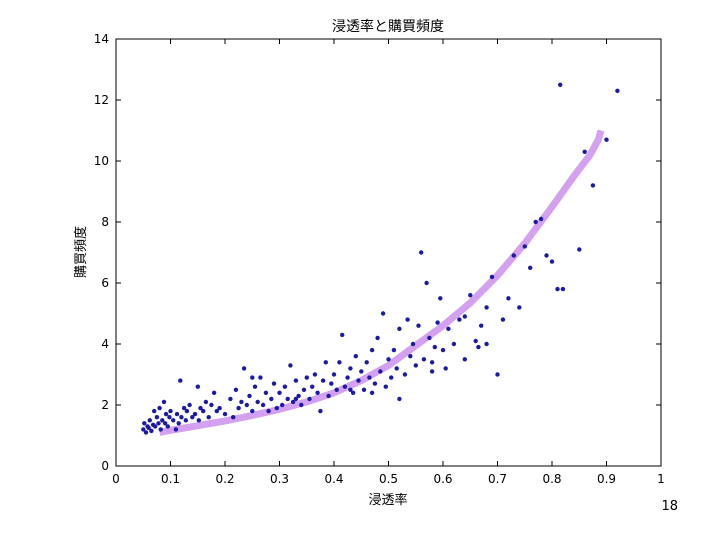  What do you see at coordinates (279, 479) in the screenshot?
I see `x-tick-label: 0.3` at bounding box center [279, 479].